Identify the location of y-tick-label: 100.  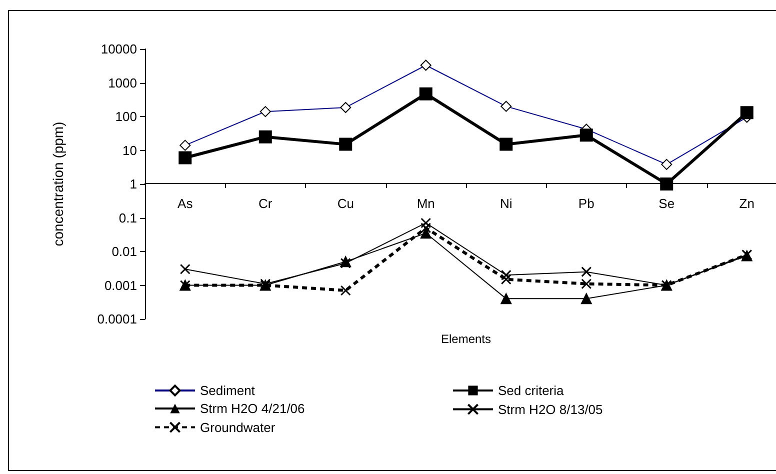
(126, 116).